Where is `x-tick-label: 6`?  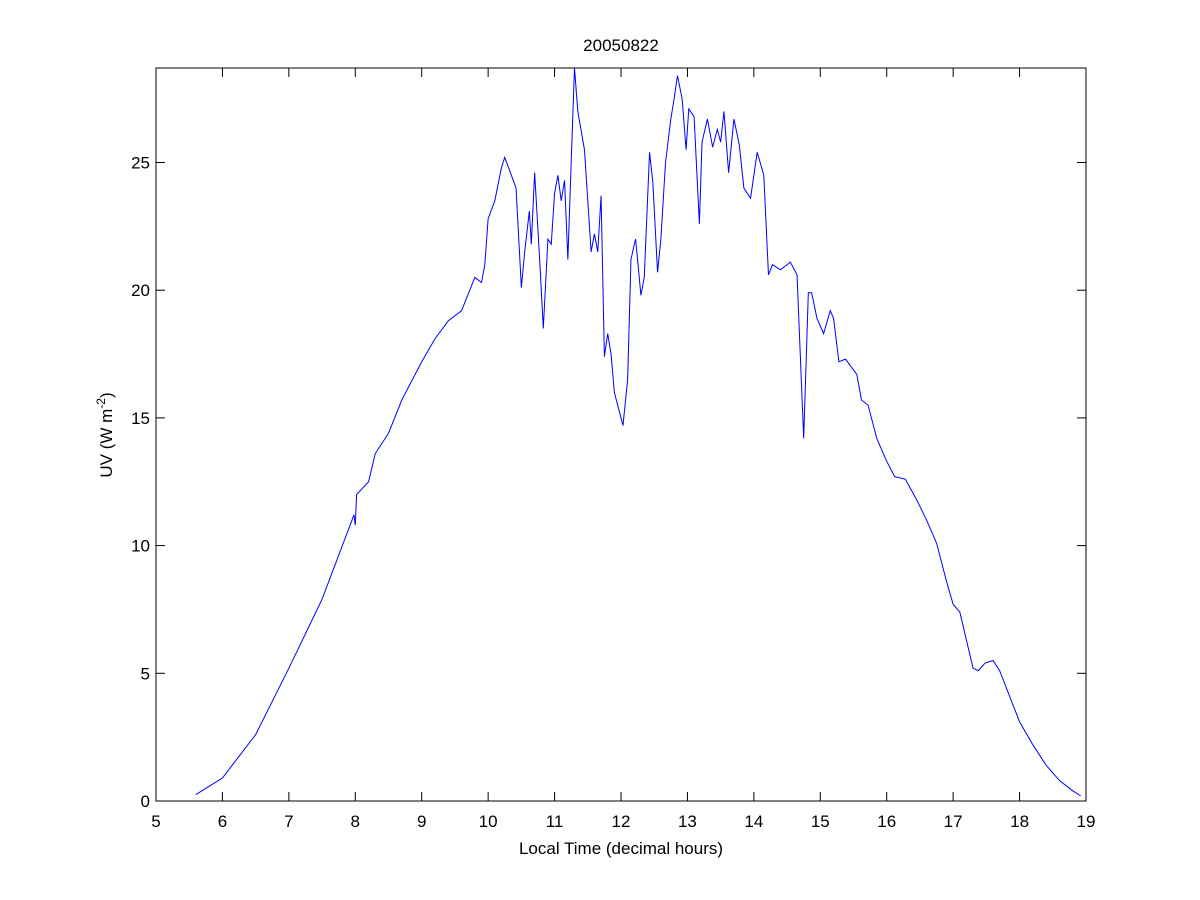 x-tick-label: 6 is located at coordinates (222, 821).